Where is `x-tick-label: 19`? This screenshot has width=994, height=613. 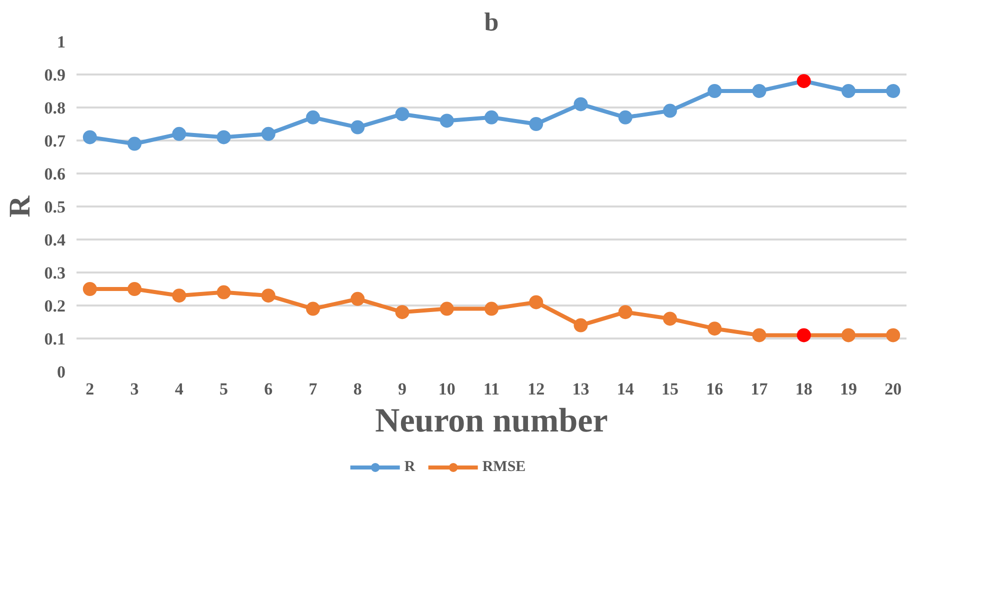 x-tick-label: 19 is located at coordinates (848, 389).